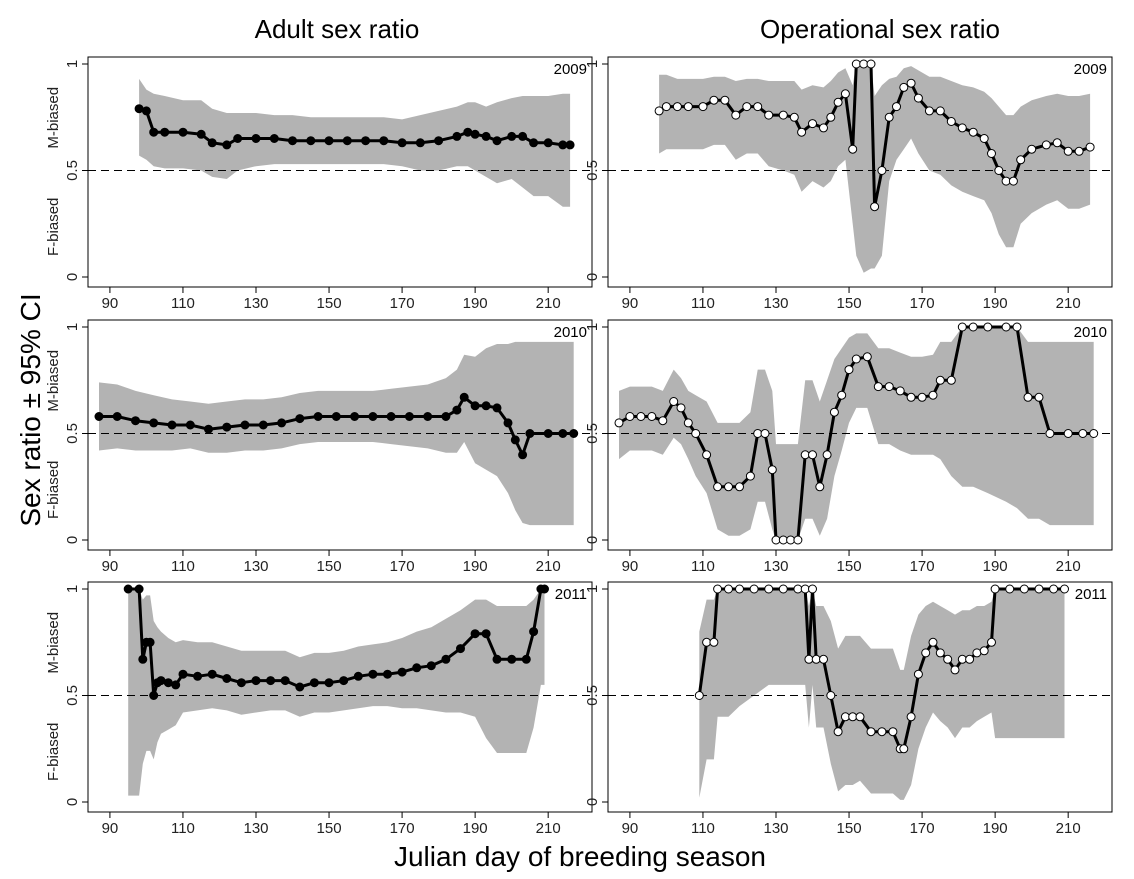 This screenshot has width=1134, height=879. I want to click on x-tick-label: 110, so click(183, 566).